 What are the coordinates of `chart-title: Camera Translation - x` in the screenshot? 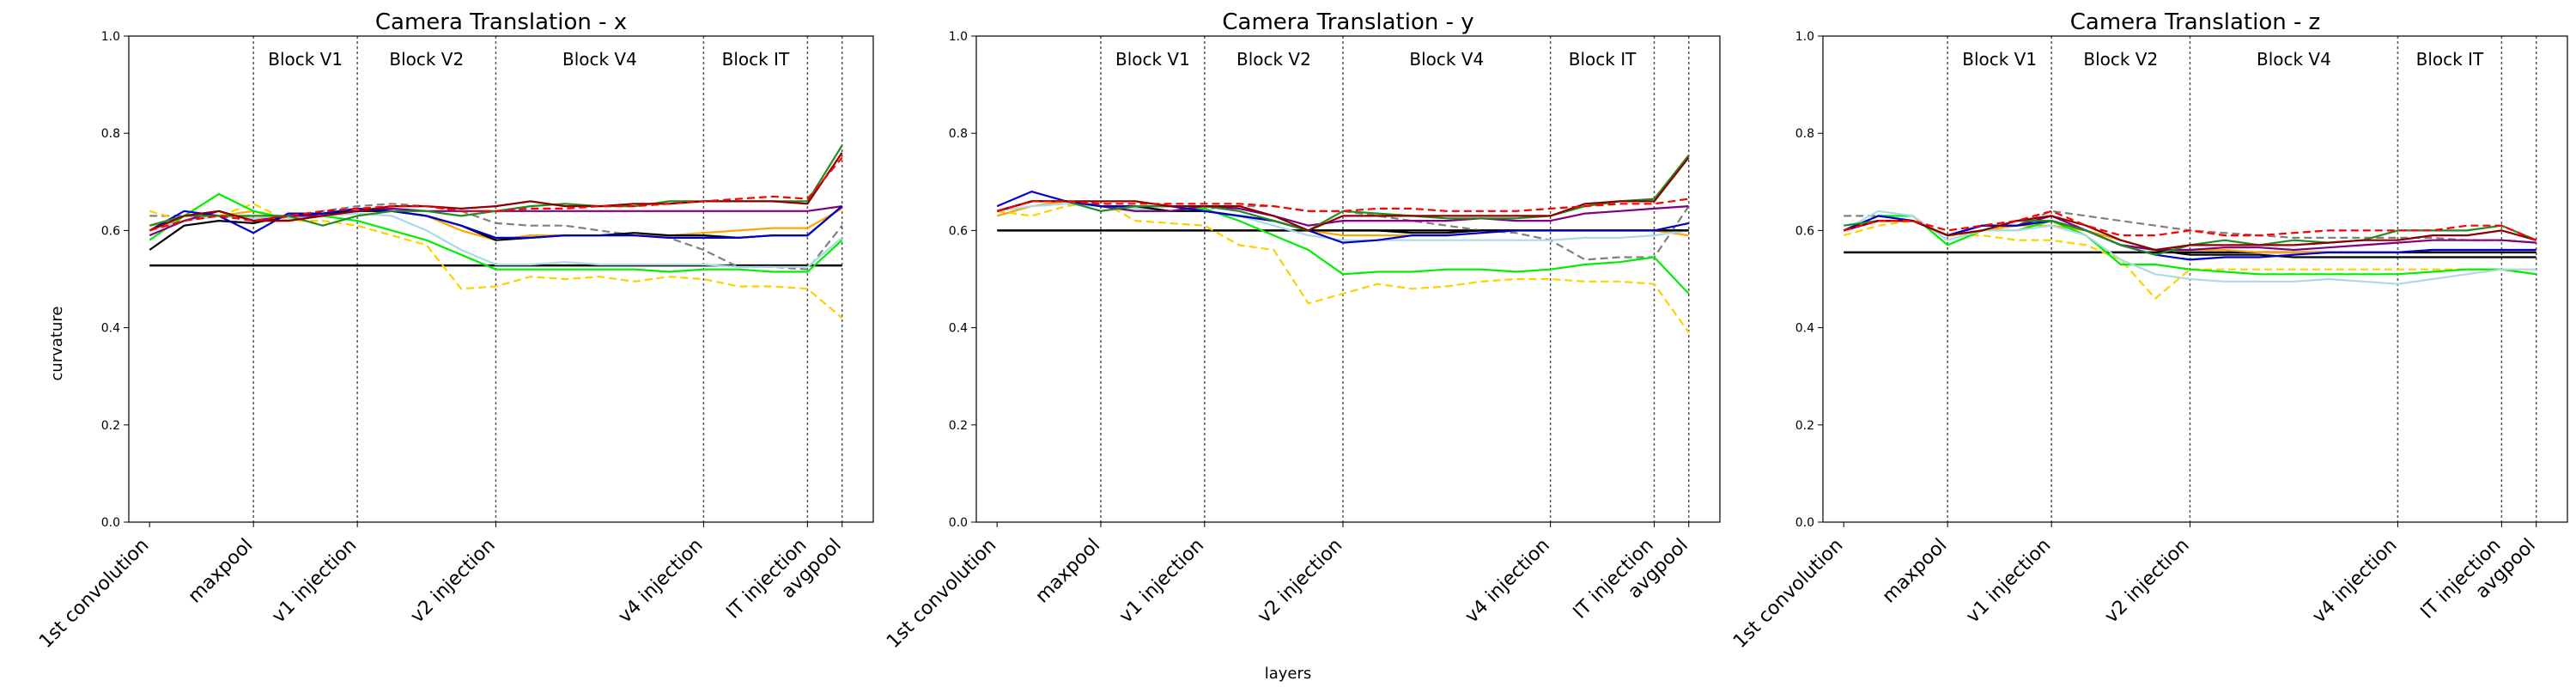 It's located at (501, 22).